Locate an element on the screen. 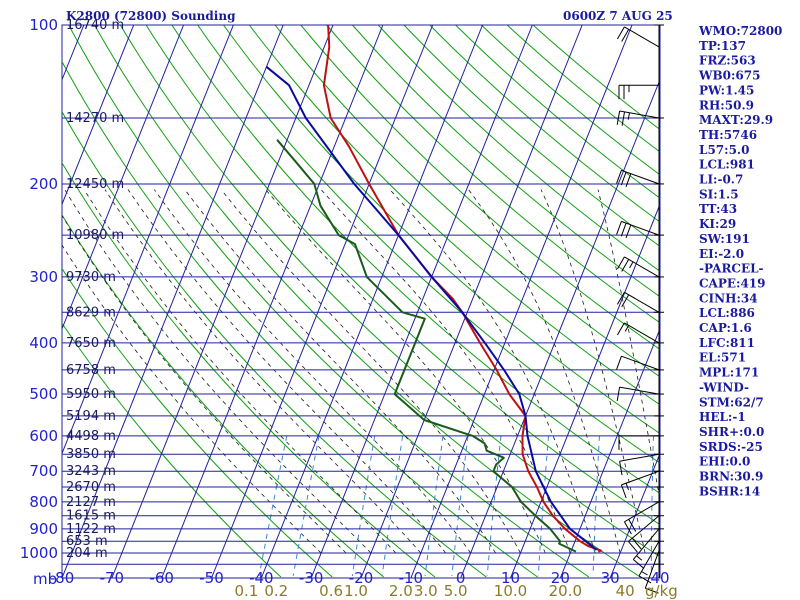  height-label: 2127 m is located at coordinates (91, 502).